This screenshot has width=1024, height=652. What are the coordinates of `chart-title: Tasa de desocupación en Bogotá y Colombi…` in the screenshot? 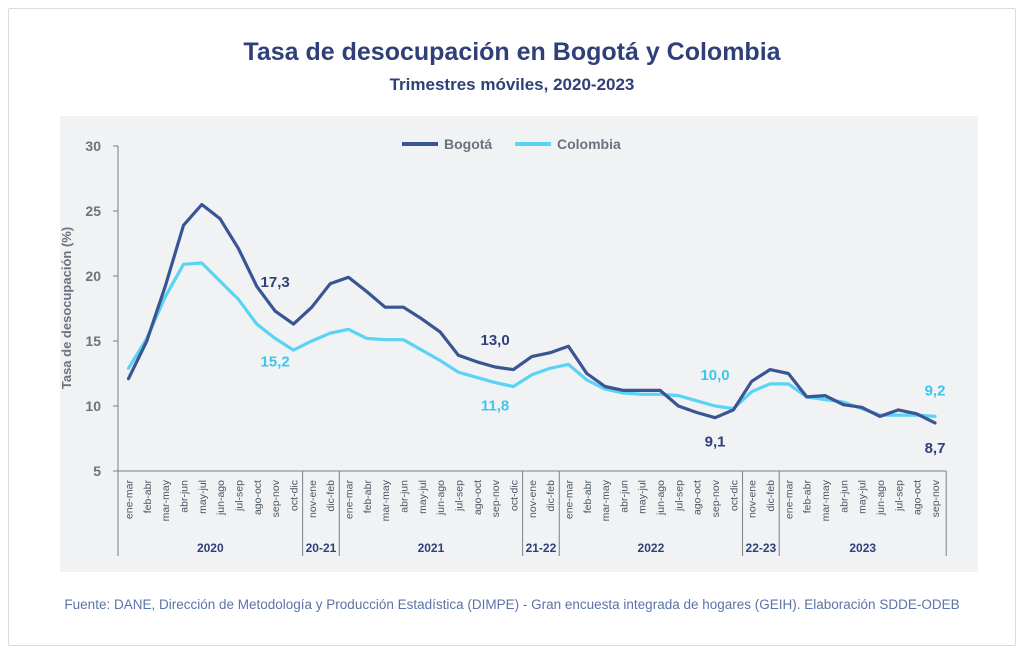 It's located at (512, 52).